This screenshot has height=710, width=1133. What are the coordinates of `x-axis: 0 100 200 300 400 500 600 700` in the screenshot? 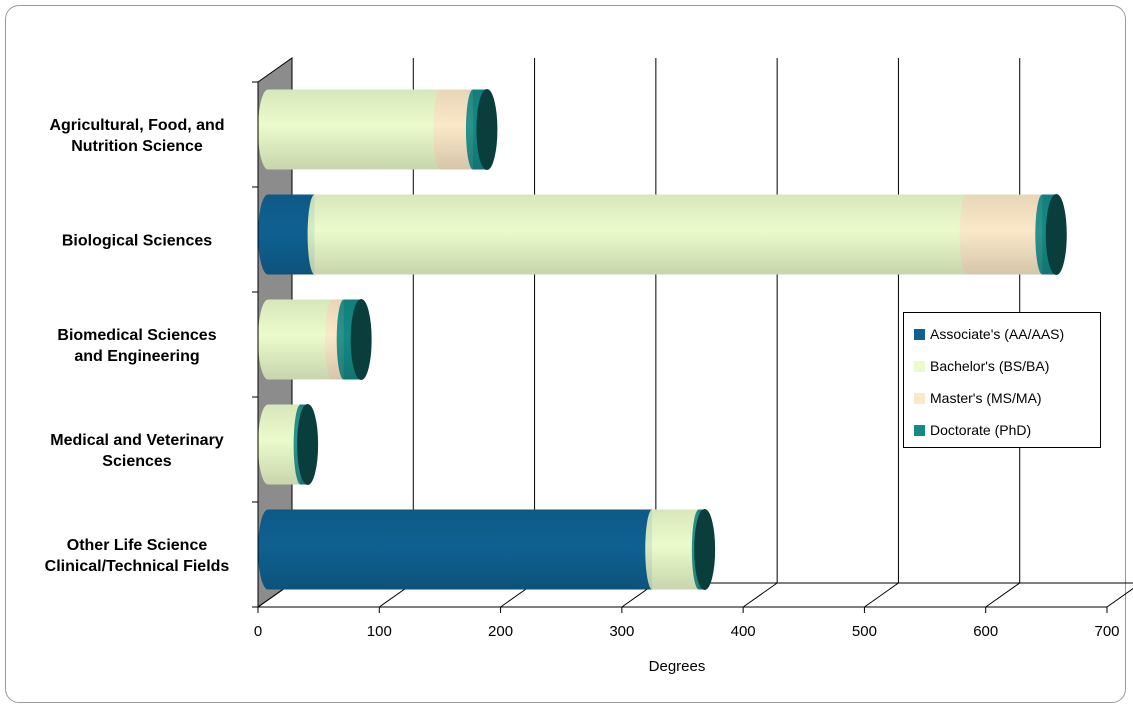 It's located at (687, 623).